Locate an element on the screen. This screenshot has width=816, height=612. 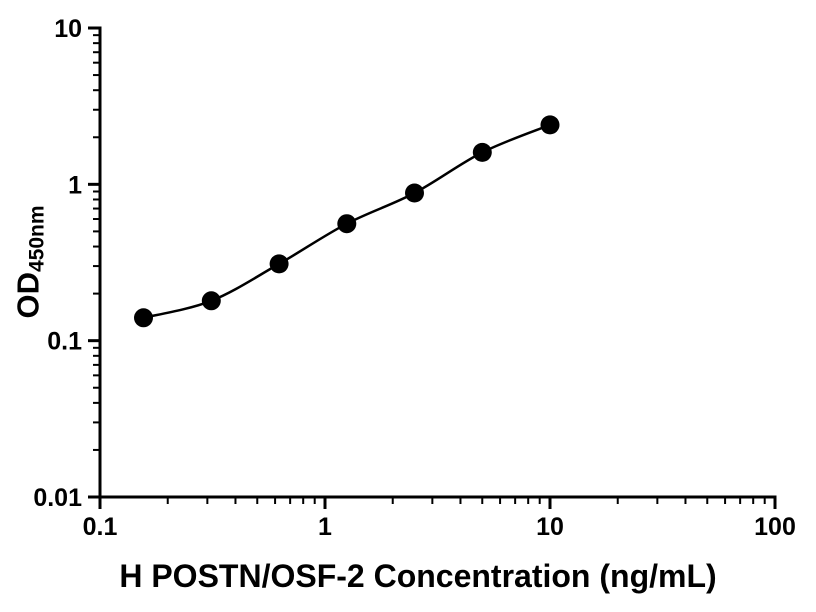
y-tick-label: 0.1 is located at coordinates (64, 342).